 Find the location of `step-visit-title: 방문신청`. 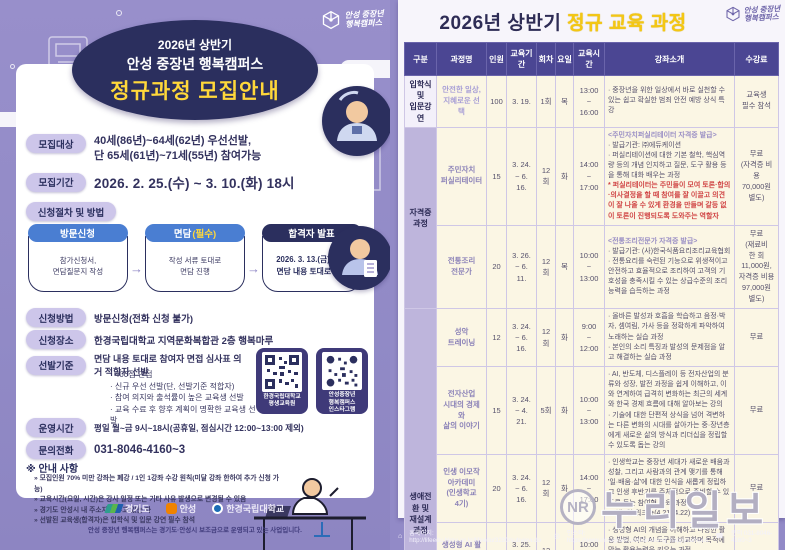

step-visit-title: 방문신청 is located at coordinates (78, 233).